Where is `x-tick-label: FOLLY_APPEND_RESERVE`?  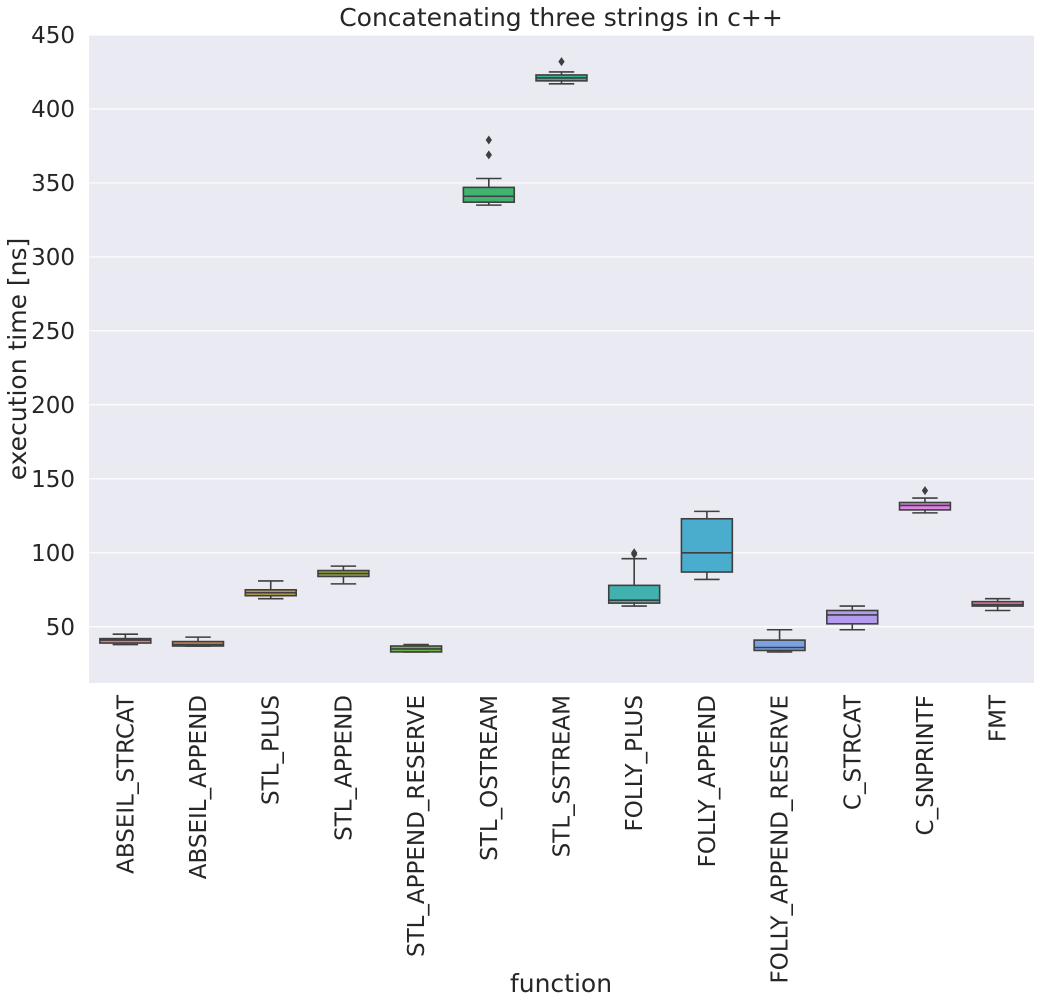
x-tick-label: FOLLY_APPEND_RESERVE is located at coordinates (781, 839).